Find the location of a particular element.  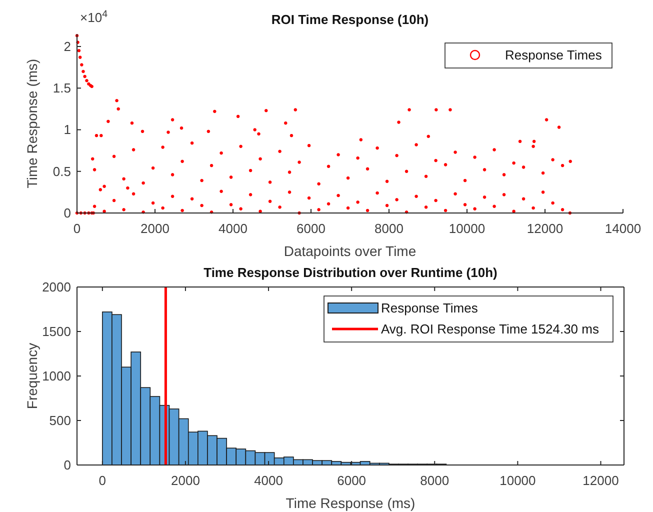

x-tick-label: 14000 is located at coordinates (623, 228).